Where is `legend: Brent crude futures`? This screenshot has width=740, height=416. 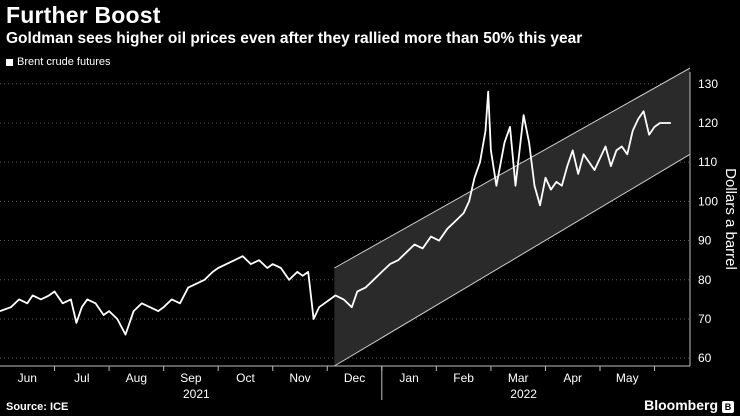
legend: Brent crude futures is located at coordinates (58, 62).